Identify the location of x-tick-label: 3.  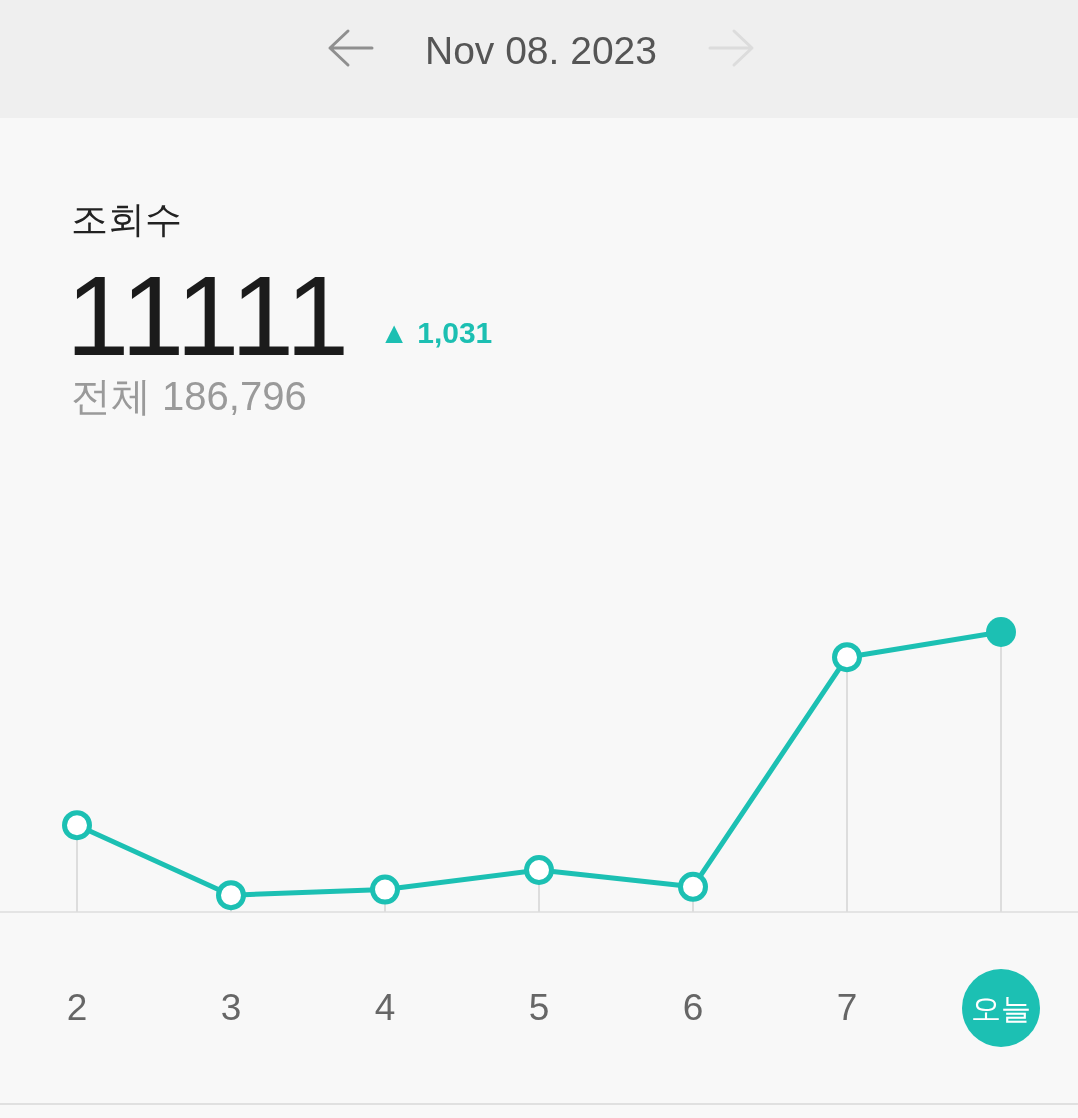
(231, 1007).